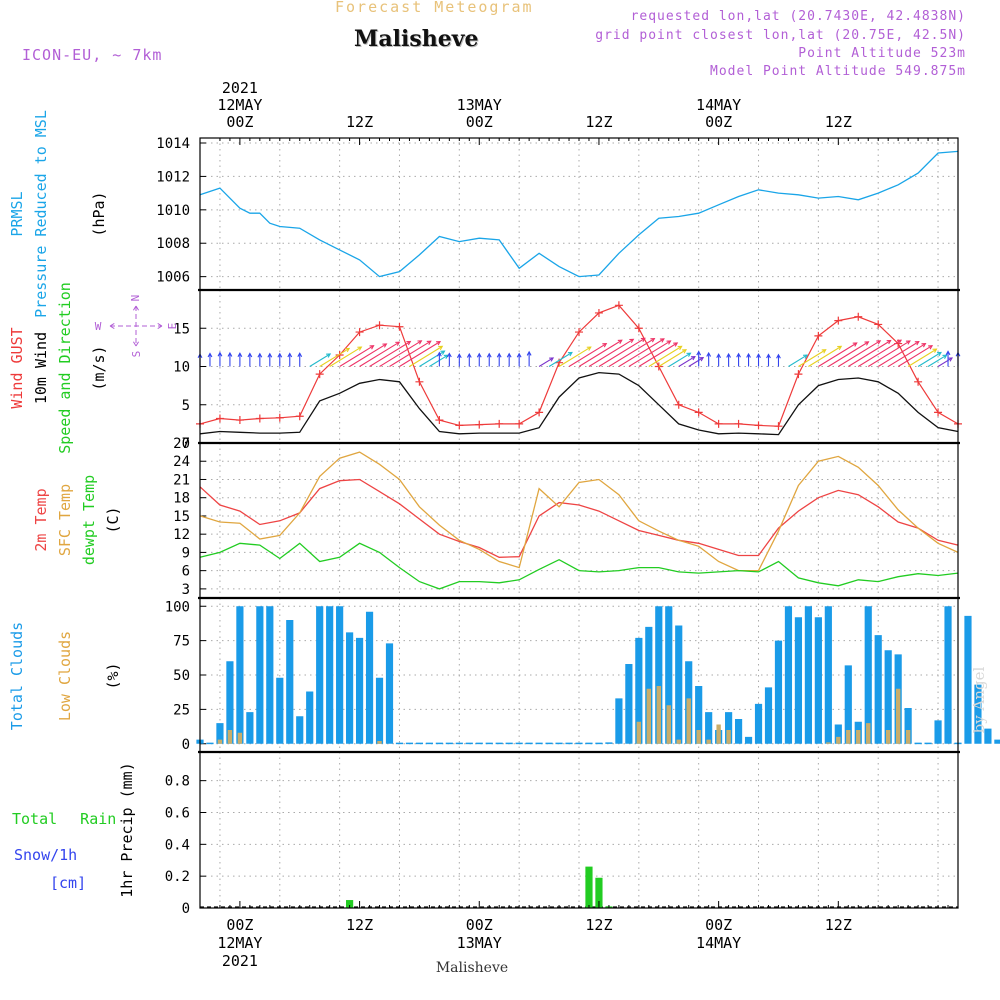 The image size is (1000, 1000). Describe the element at coordinates (181, 480) in the screenshot. I see `y-tick-label: 21` at that location.